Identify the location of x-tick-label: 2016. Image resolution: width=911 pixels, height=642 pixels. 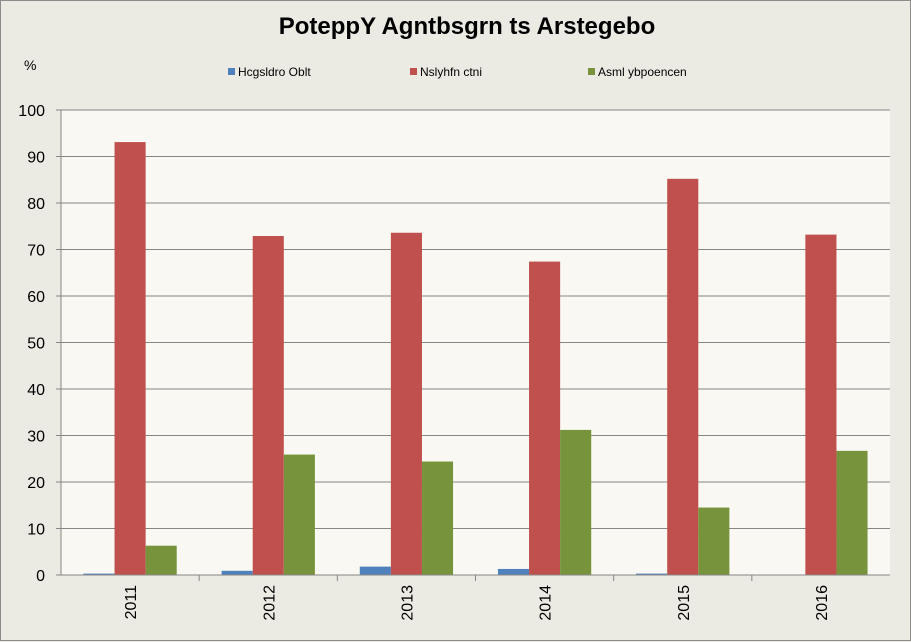
(822, 603).